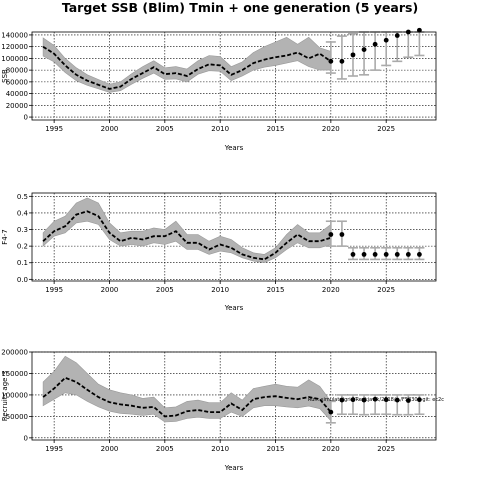  Describe the element at coordinates (17, 106) in the screenshot. I see `y-tick-label: 20000` at that location.